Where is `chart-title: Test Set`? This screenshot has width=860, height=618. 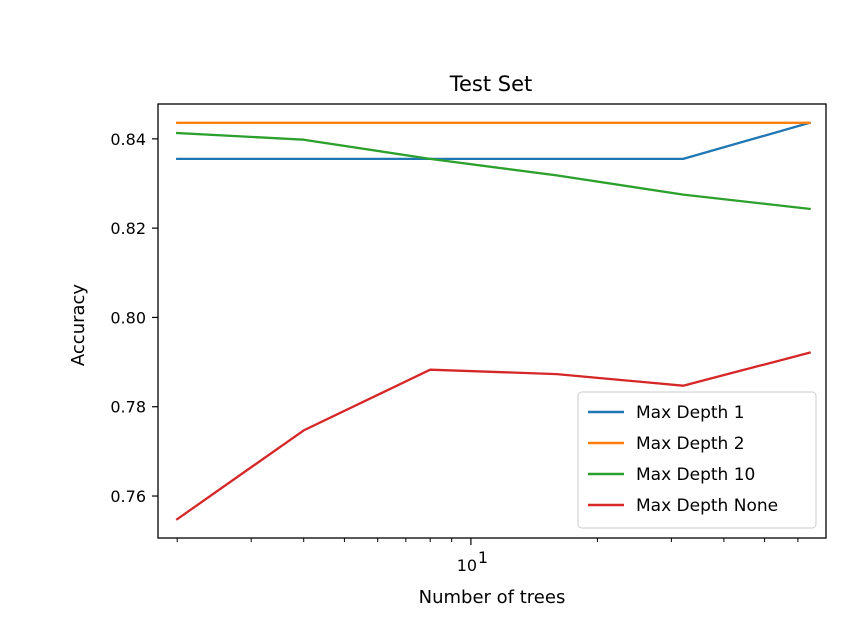 chart-title: Test Set is located at coordinates (491, 84).